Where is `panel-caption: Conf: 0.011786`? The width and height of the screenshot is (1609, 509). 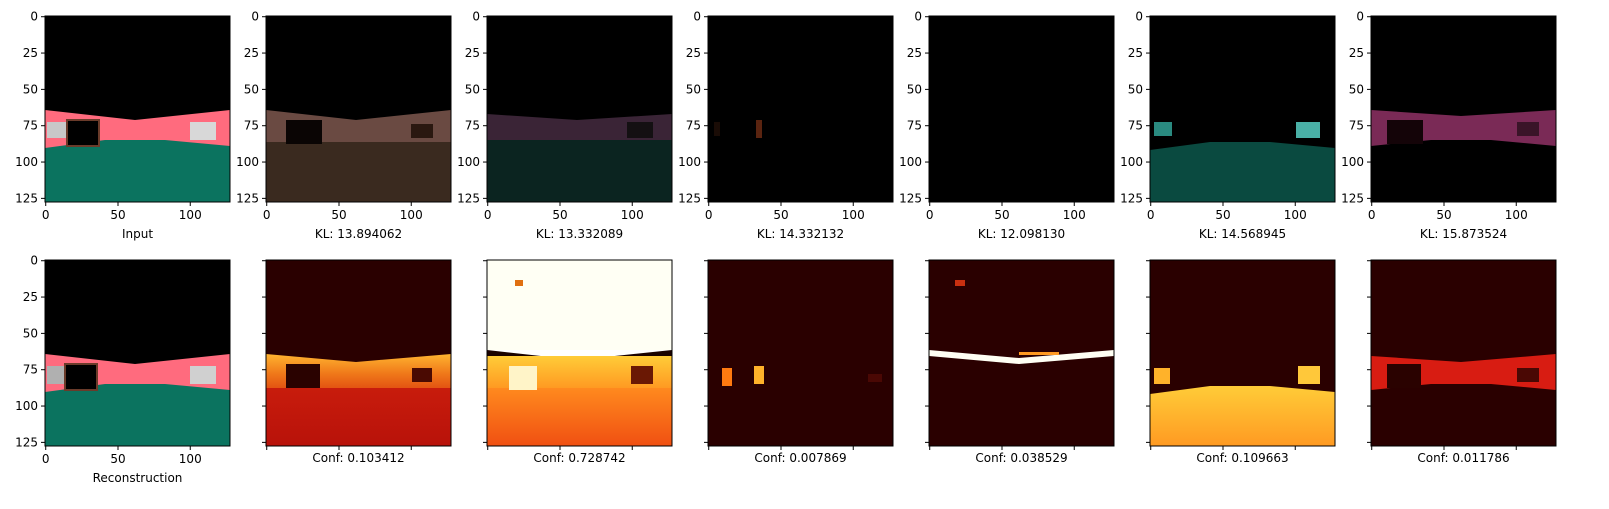
panel-caption: Conf: 0.011786 is located at coordinates (1463, 458).